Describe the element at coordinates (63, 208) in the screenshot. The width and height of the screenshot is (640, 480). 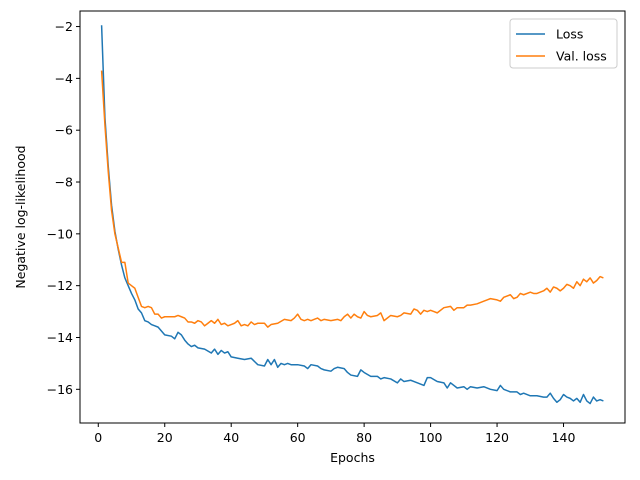
I see `y-axis-ticks: −16 −14 −12 −10 −8 −6 −4 −2` at that location.